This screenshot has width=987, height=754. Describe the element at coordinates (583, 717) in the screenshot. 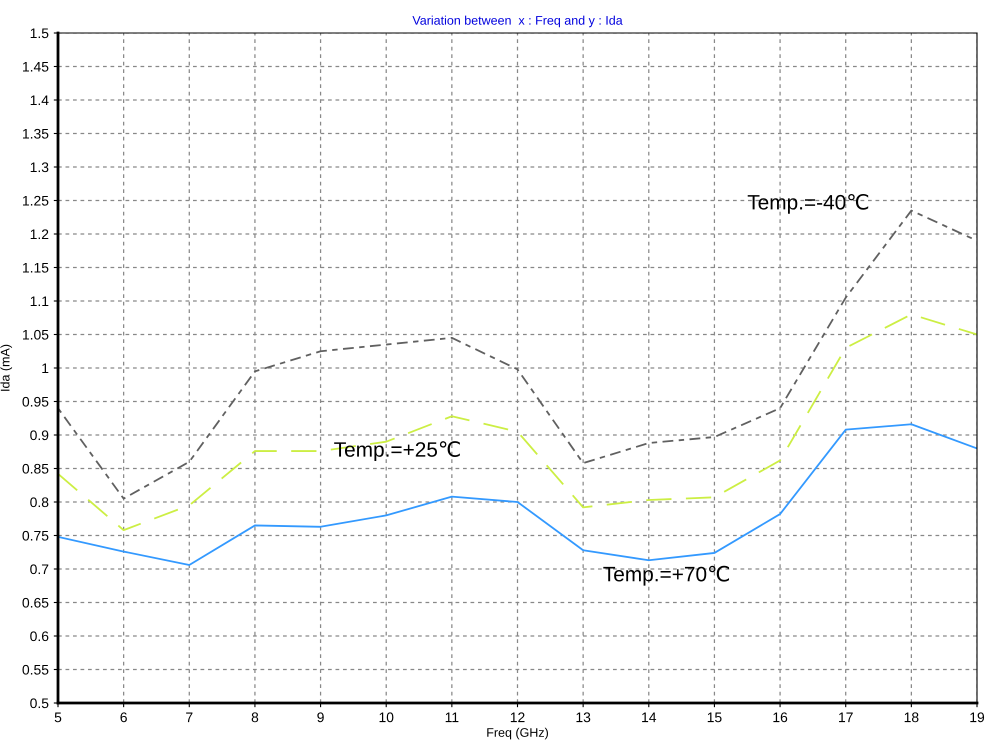

I see `x-tick-label: 13` at that location.